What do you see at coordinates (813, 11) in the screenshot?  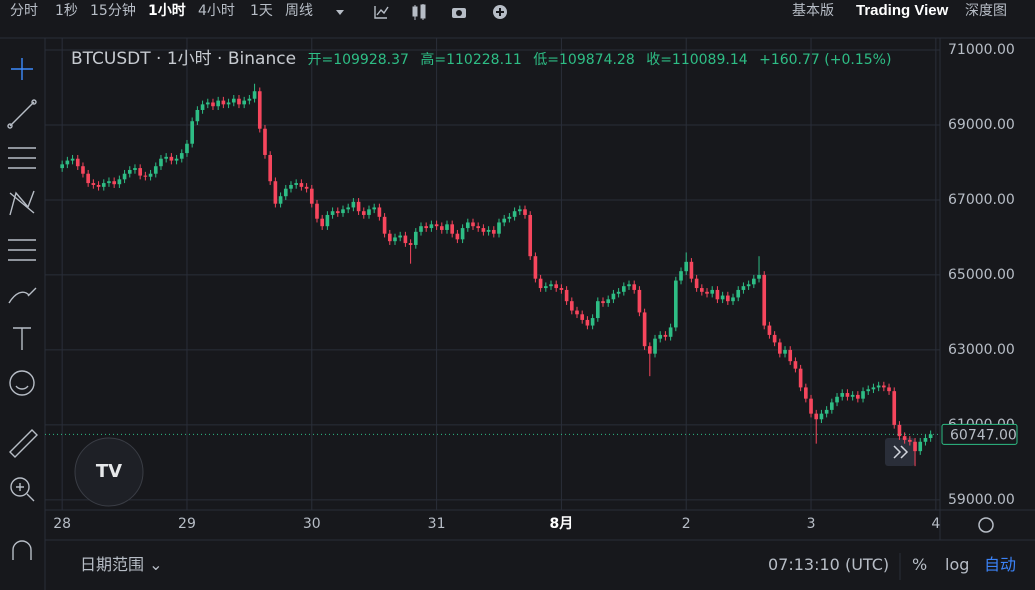 I see `view-tab: 基本版` at bounding box center [813, 11].